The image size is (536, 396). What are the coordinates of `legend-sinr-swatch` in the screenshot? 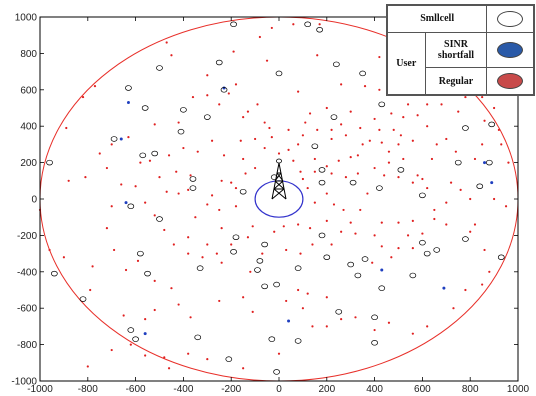 It's located at (510, 50).